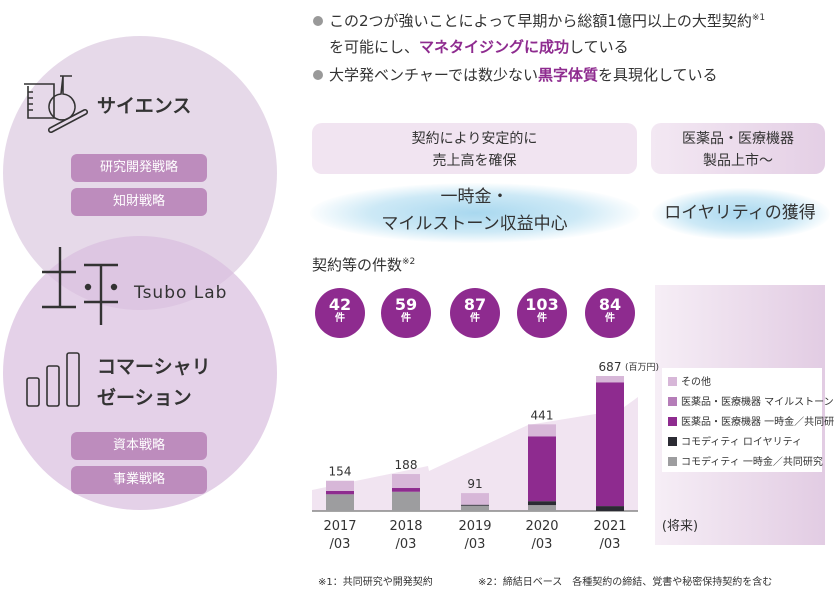  Describe the element at coordinates (409, 262) in the screenshot. I see `footnote-ref-2: ※2` at that location.